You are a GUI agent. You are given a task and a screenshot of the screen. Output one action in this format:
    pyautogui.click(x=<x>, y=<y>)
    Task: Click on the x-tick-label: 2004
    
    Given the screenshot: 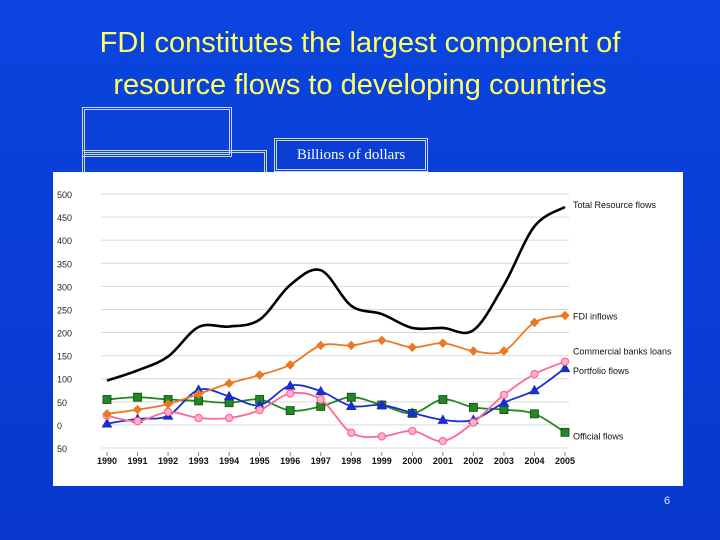 What is the action you would take?
    pyautogui.click(x=534, y=461)
    